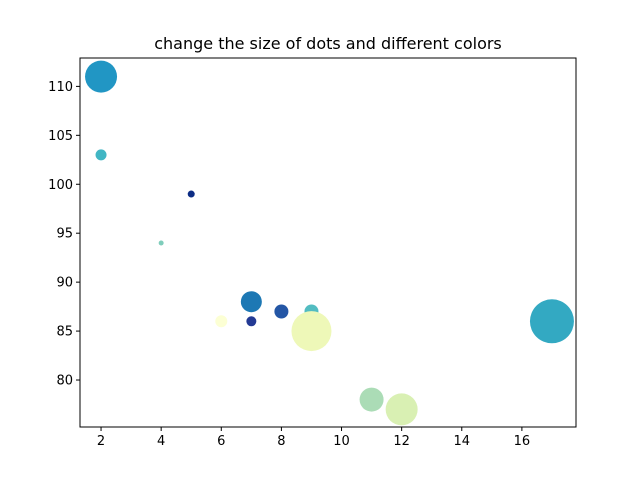 The width and height of the screenshot is (640, 480). I want to click on x-tick-label: 12, so click(401, 441).